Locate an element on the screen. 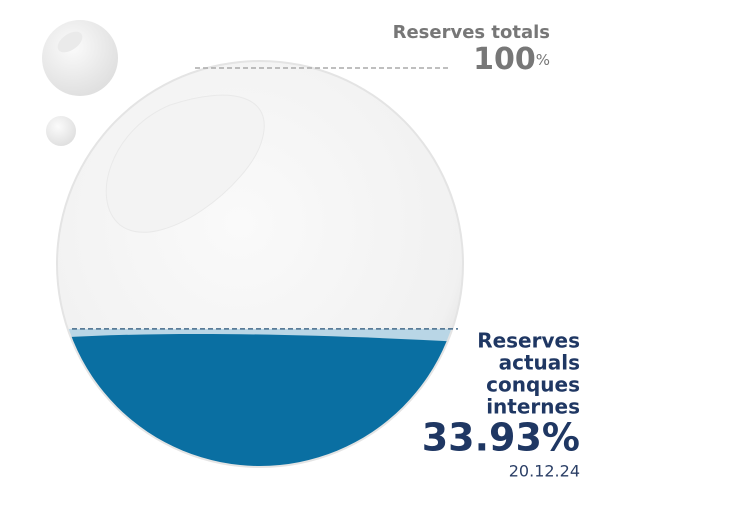 The image size is (750, 524). max-value: 100% is located at coordinates (511, 59).